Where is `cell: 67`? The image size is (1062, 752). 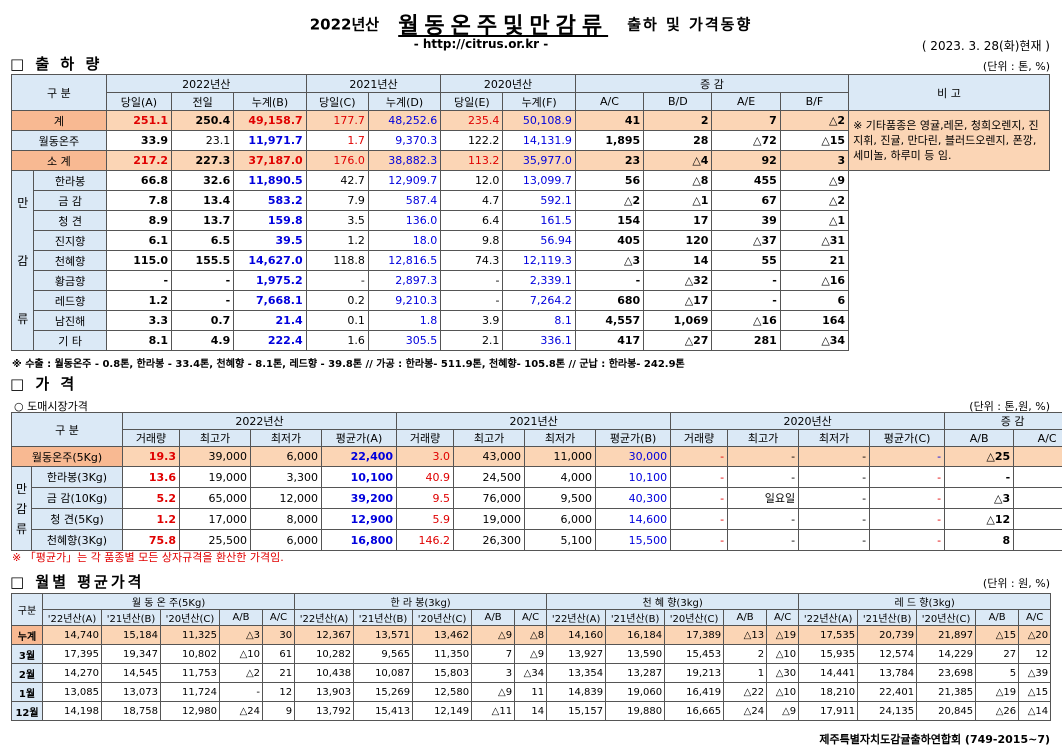
cell: 67 is located at coordinates (746, 200).